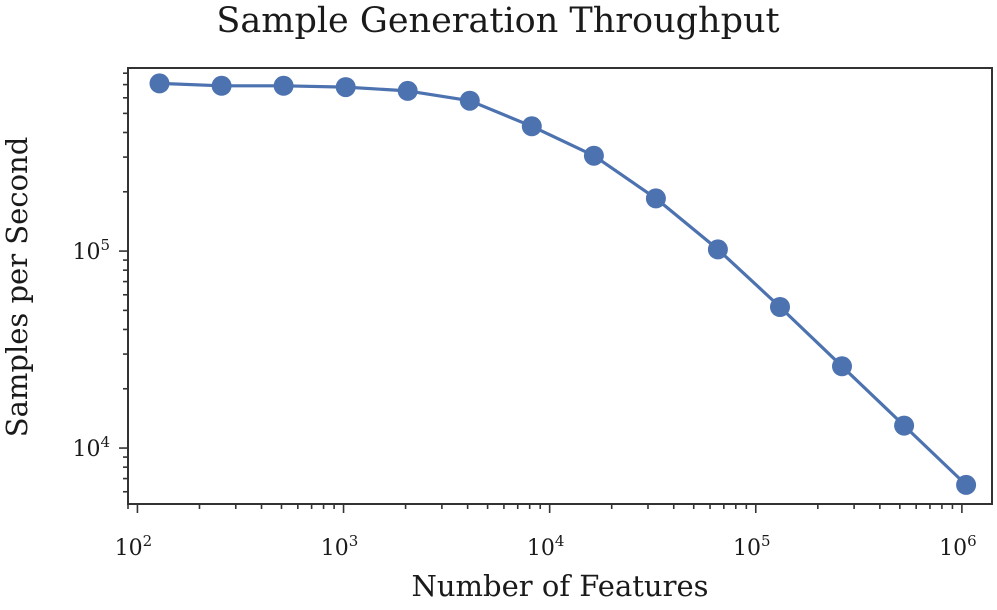 Image resolution: width=997 pixels, height=610 pixels. Describe the element at coordinates (91, 250) in the screenshot. I see `y-tick-label: 10⁵` at that location.